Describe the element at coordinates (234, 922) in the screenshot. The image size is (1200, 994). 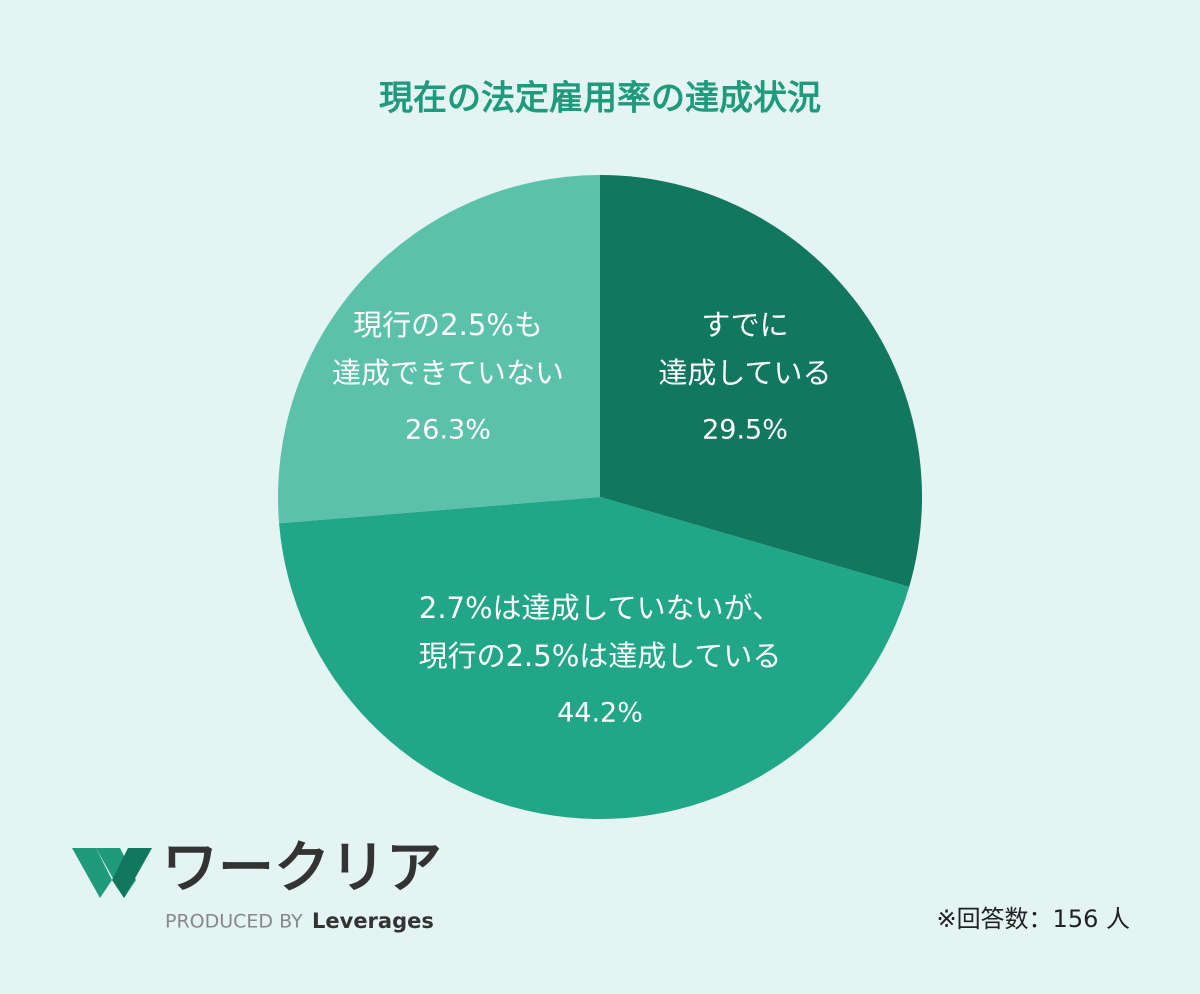
I see `logo-tagline: PRODUCED BY` at that location.